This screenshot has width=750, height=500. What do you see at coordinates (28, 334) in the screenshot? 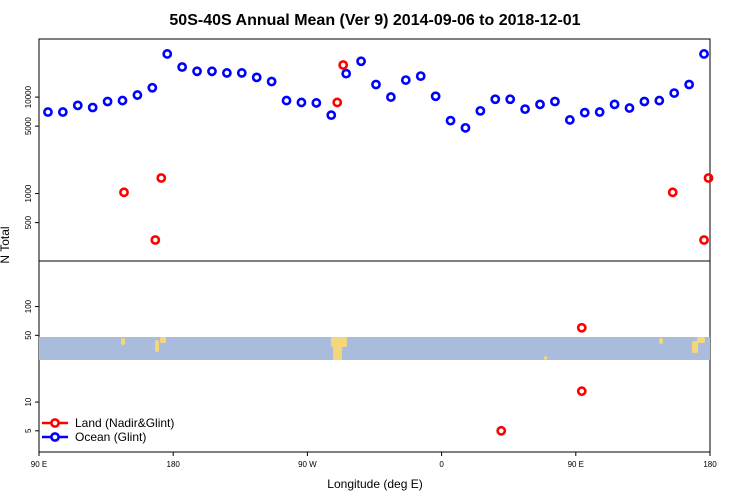
I see `y-tick-label: 50` at bounding box center [28, 334].